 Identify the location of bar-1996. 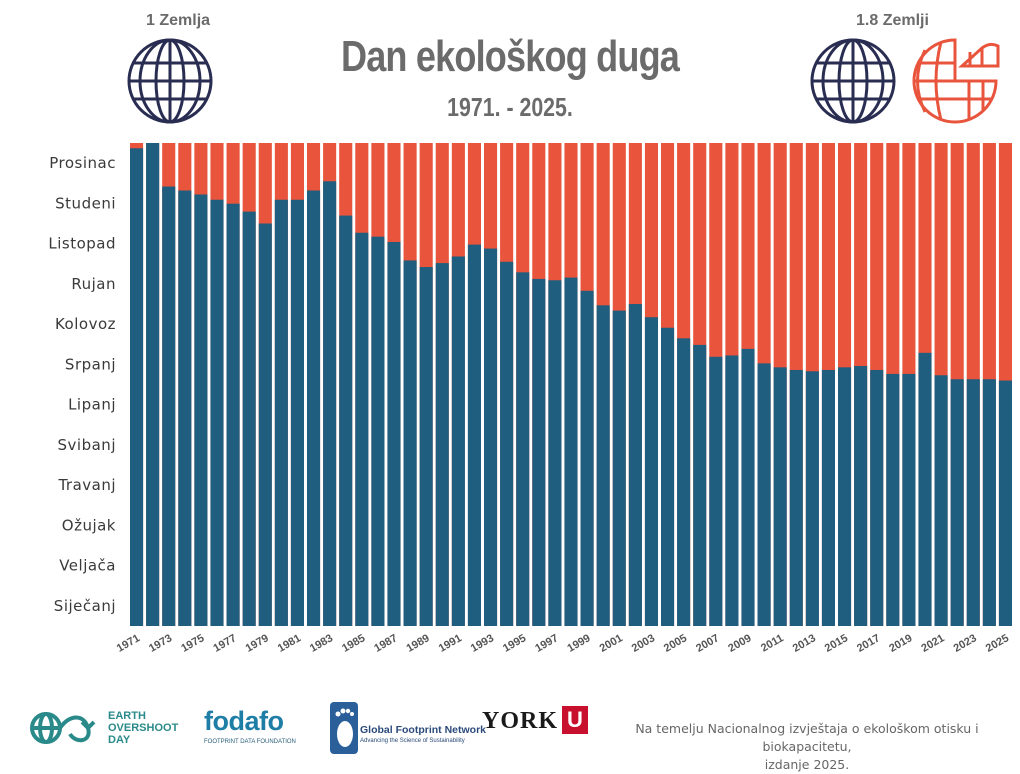
(539, 452).